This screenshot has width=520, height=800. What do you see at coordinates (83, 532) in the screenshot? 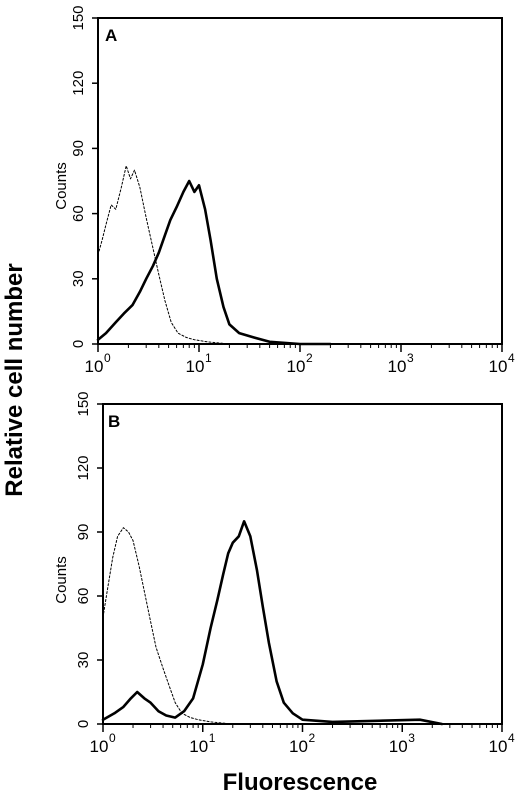
I see `panel-b-ytick-label: 90` at bounding box center [83, 532].